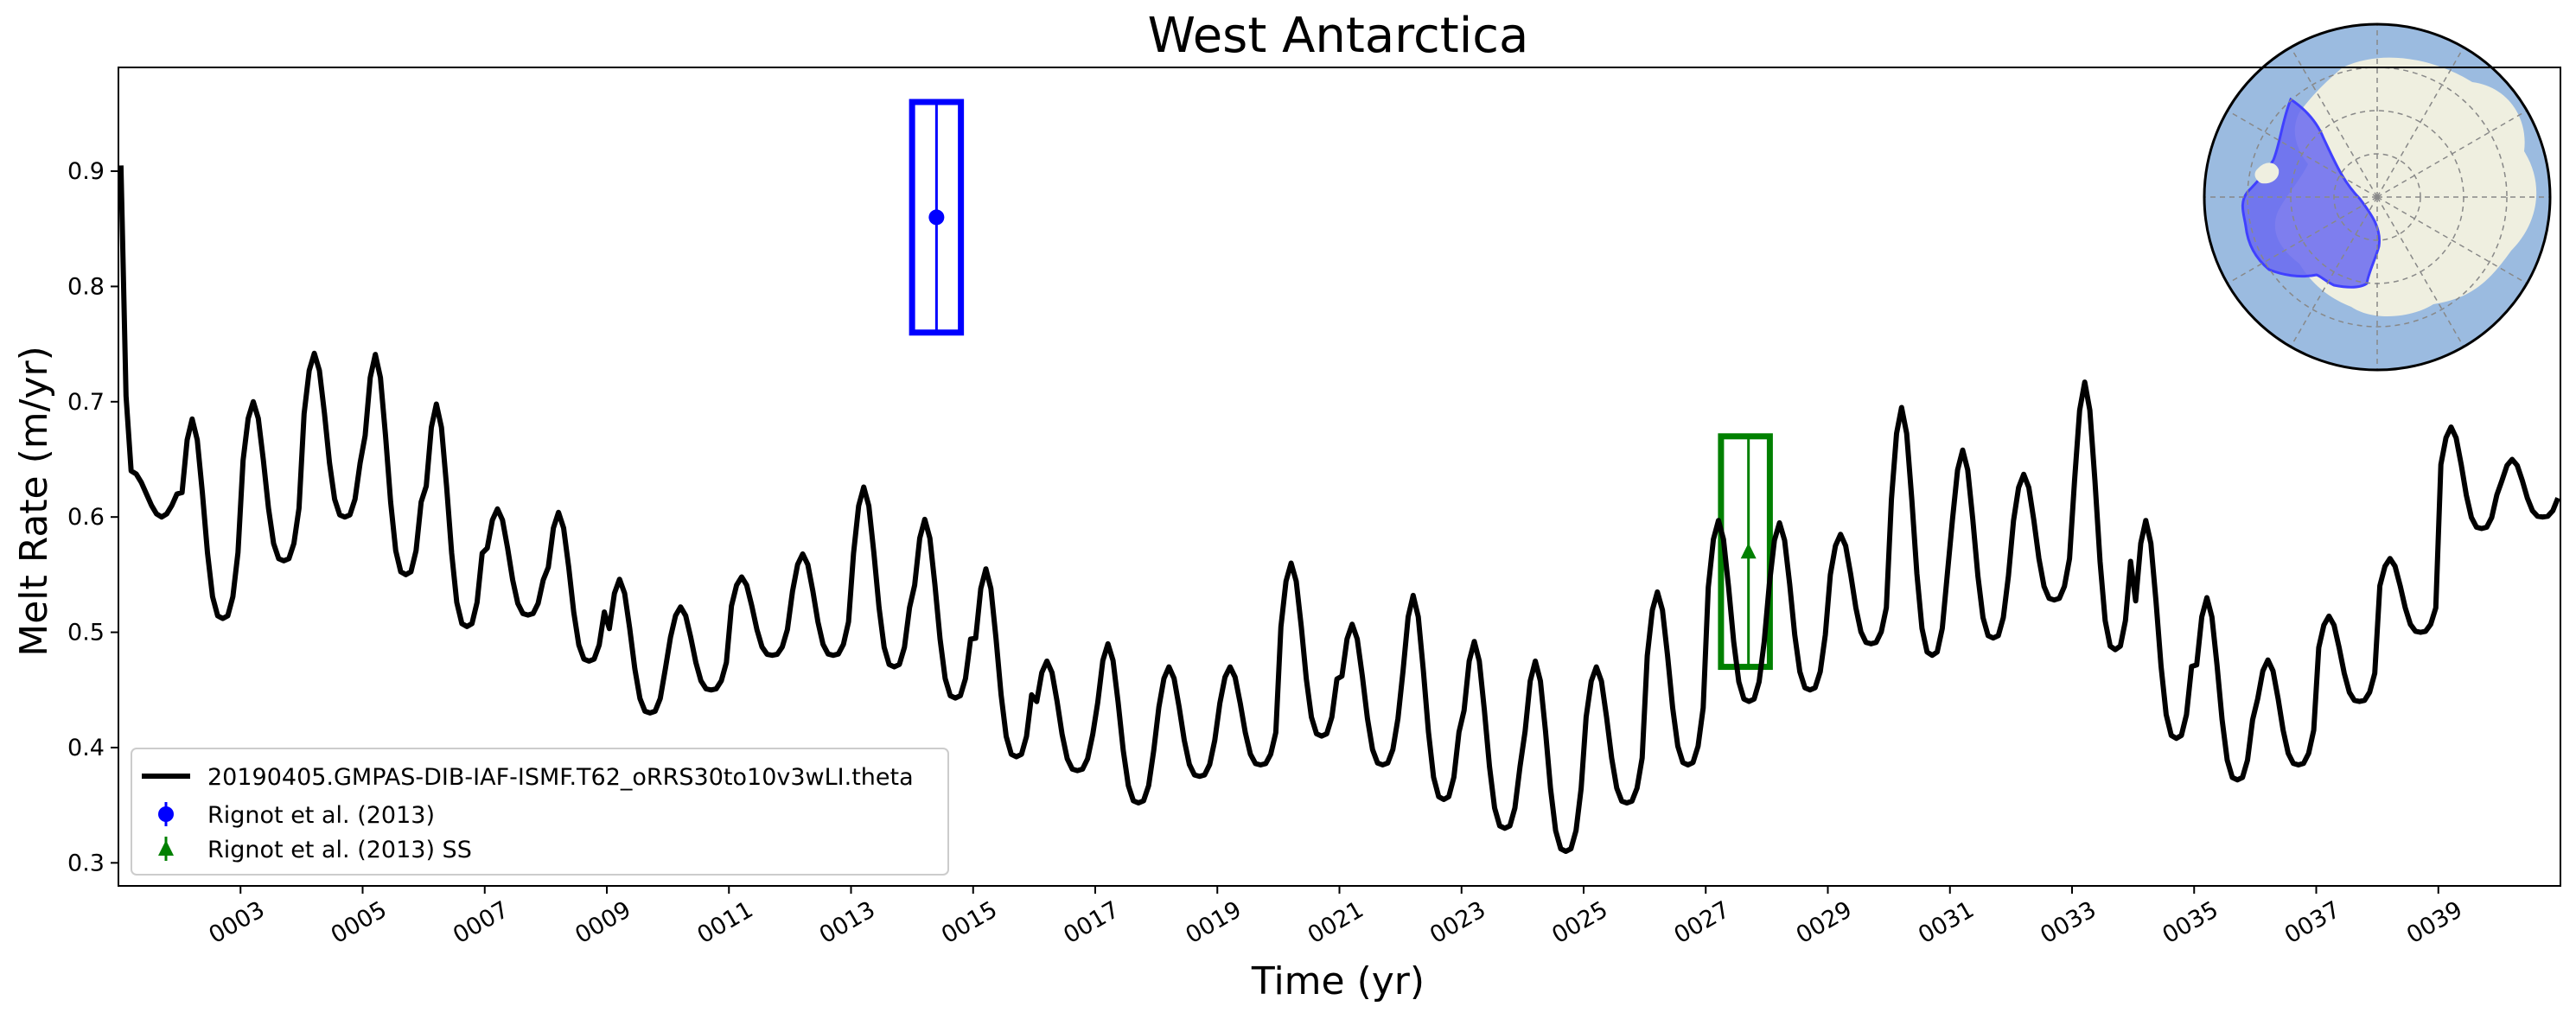  What do you see at coordinates (86, 172) in the screenshot?
I see `y-tick-label: 0.9` at bounding box center [86, 172].